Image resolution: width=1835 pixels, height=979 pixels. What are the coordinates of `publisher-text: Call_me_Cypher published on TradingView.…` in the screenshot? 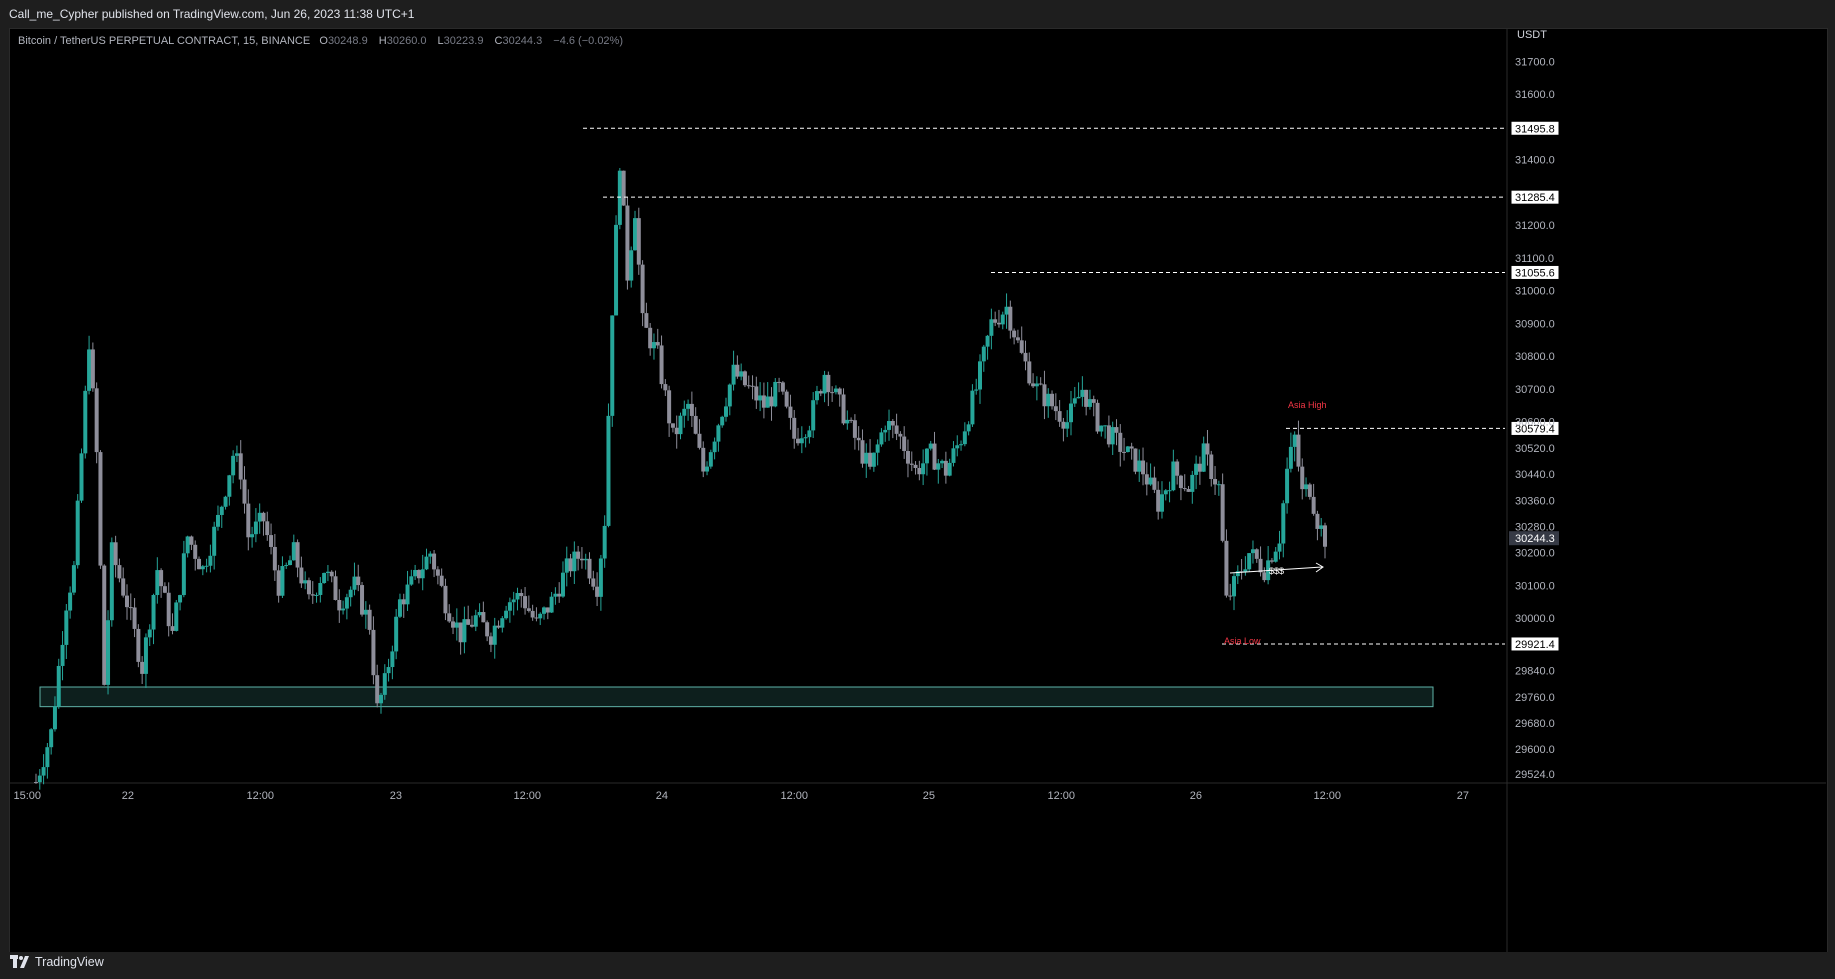 It's located at (212, 14).